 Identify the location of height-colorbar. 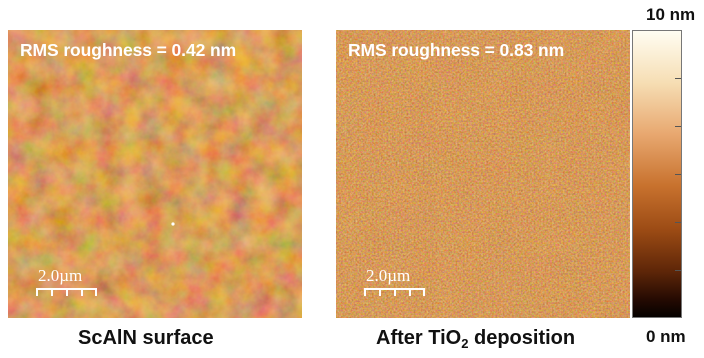
(657, 174).